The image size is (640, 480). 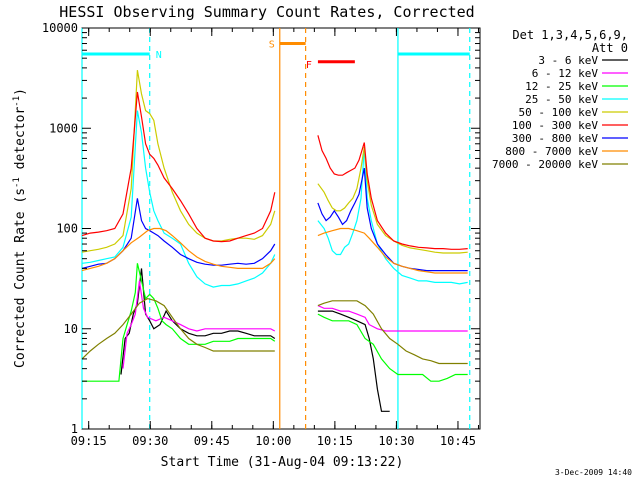 I want to click on legend-item: 6 - 12 keV, so click(x=580, y=73).